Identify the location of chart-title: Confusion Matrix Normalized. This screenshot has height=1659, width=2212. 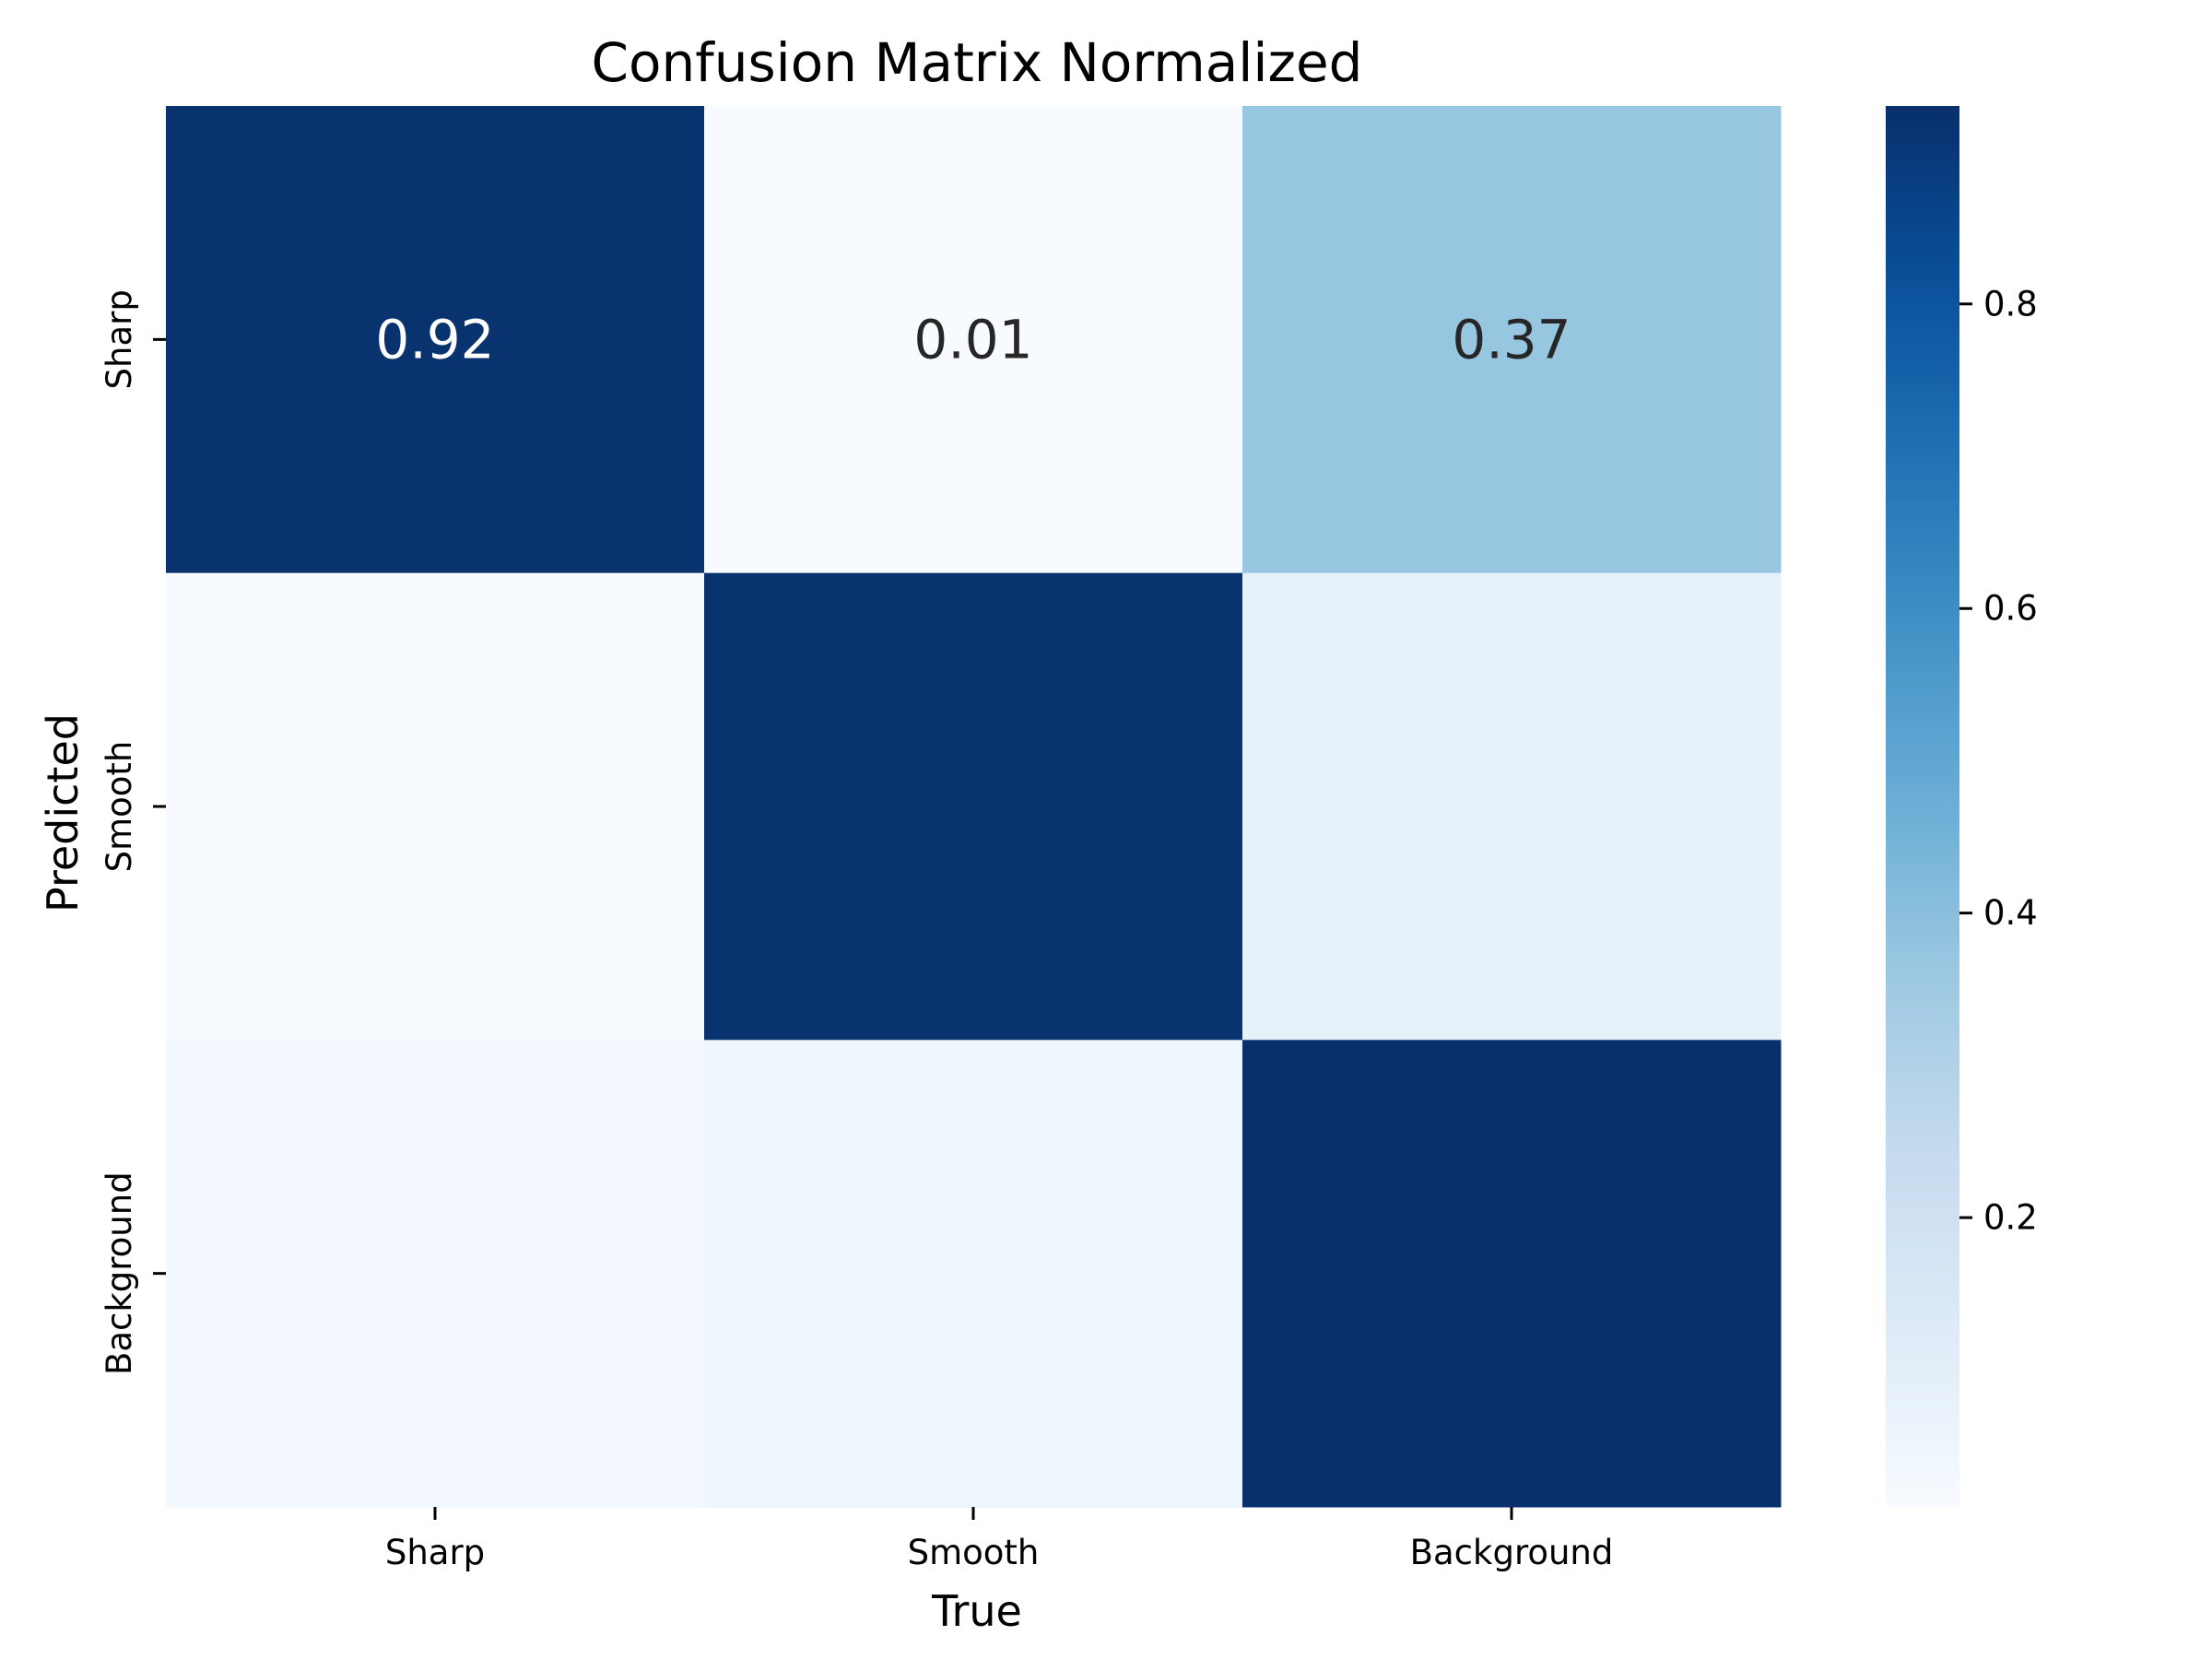
(977, 62).